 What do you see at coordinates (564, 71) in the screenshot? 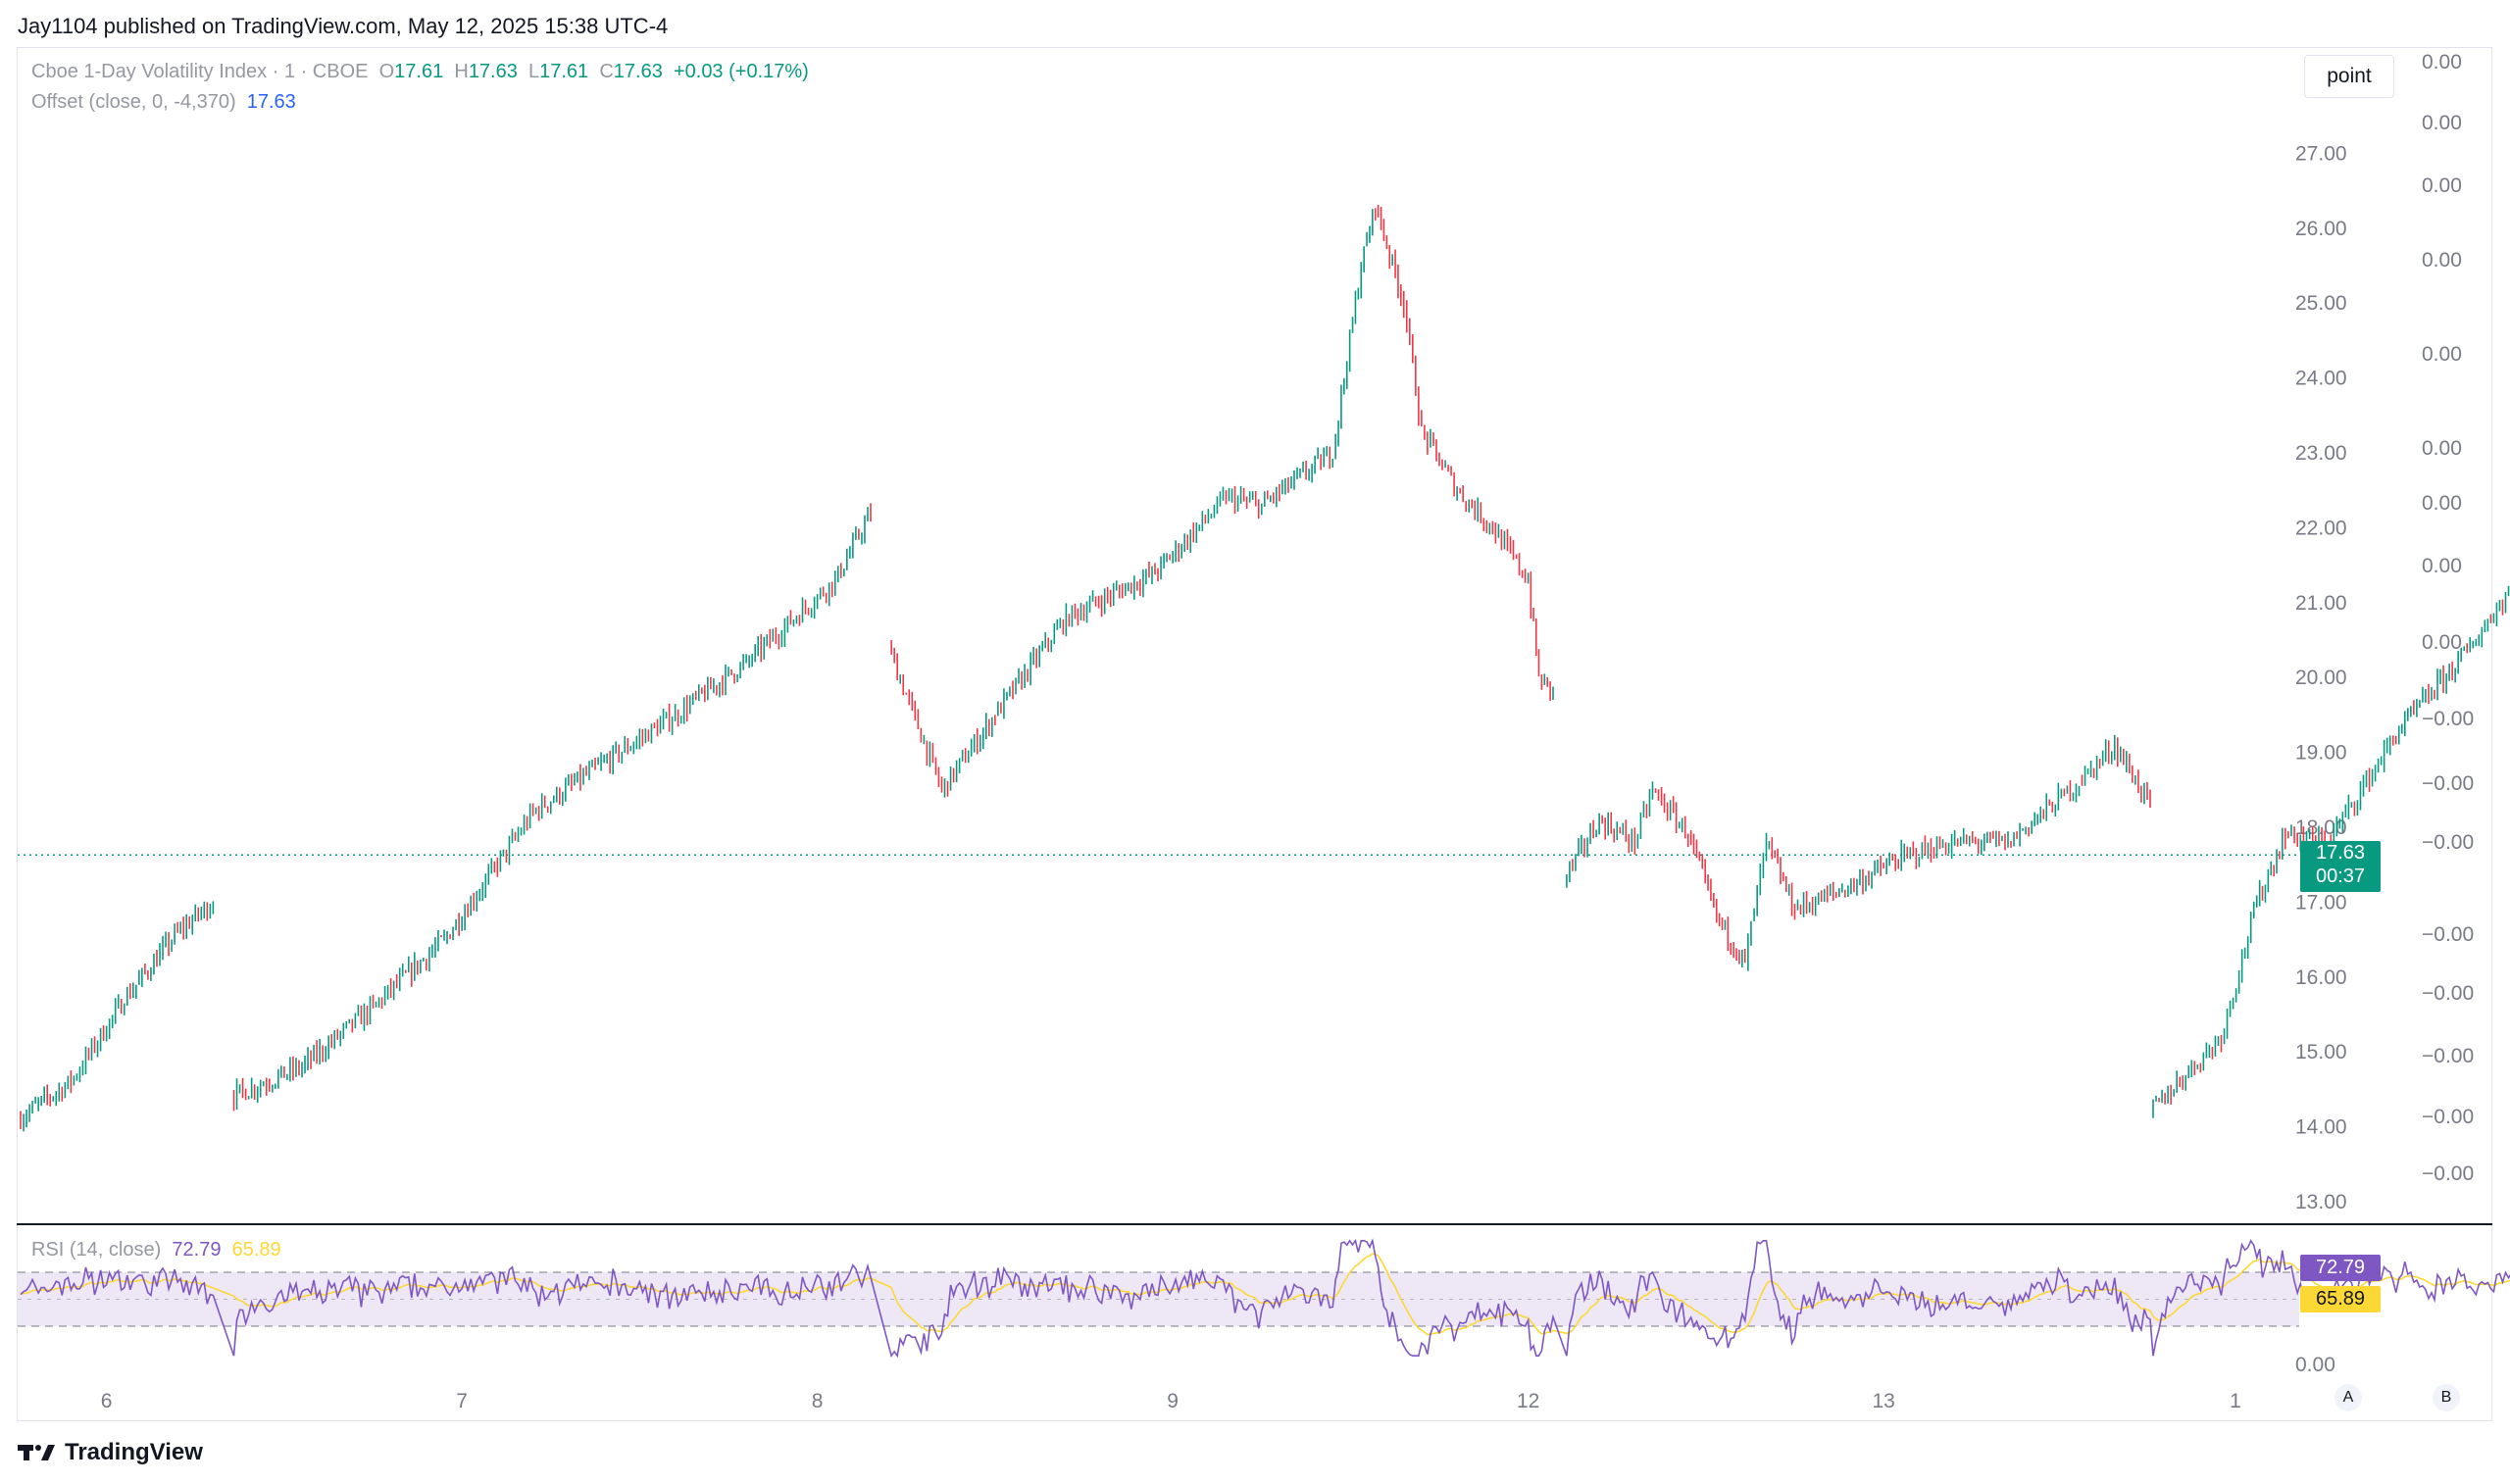
I see `low-value: 17.61` at bounding box center [564, 71].